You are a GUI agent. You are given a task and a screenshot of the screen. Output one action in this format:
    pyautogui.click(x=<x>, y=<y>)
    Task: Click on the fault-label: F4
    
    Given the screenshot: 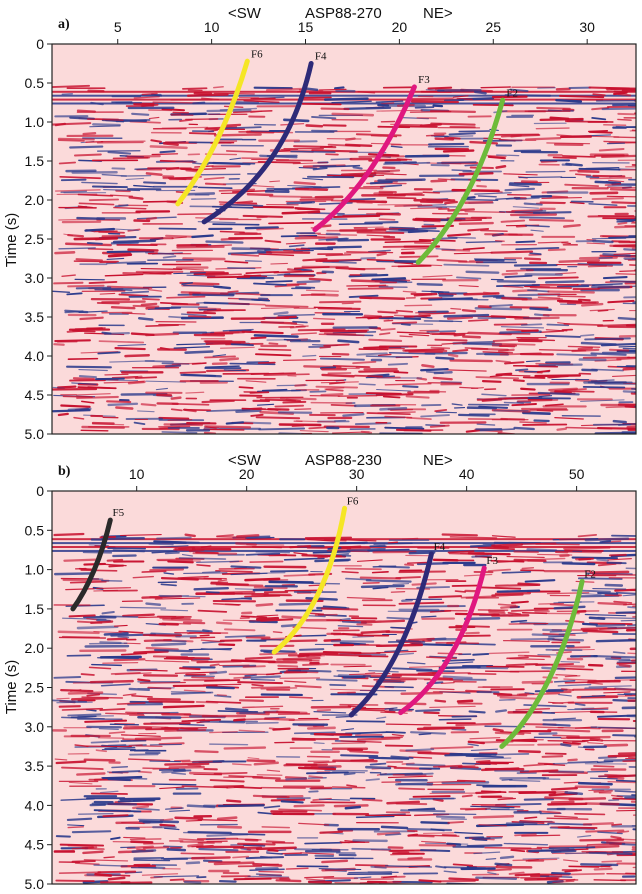 What is the action you would take?
    pyautogui.click(x=440, y=547)
    